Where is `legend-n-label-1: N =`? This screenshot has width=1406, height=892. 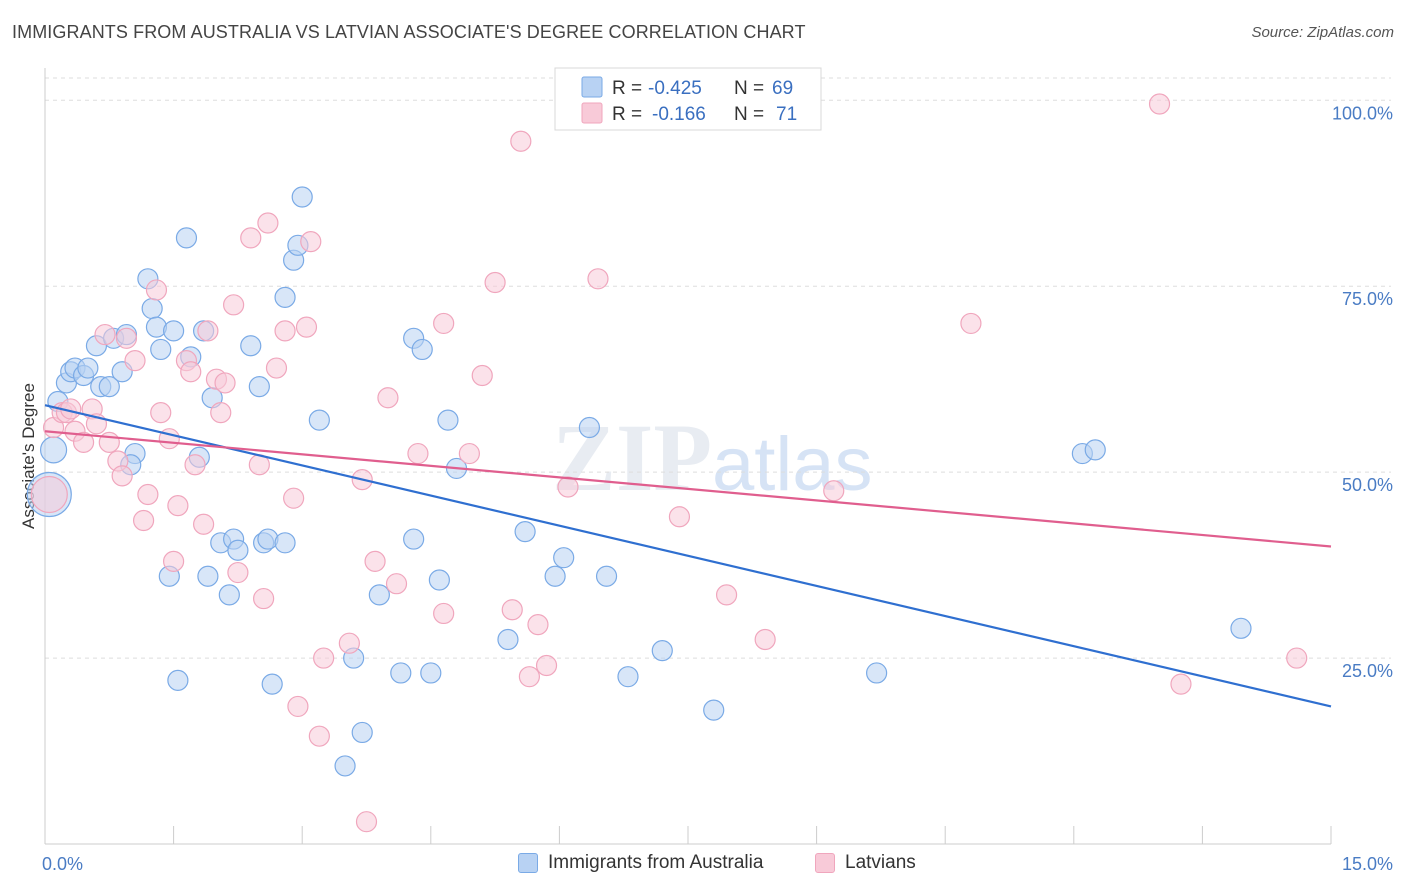
legend-n-label-1: N = is located at coordinates (749, 88).